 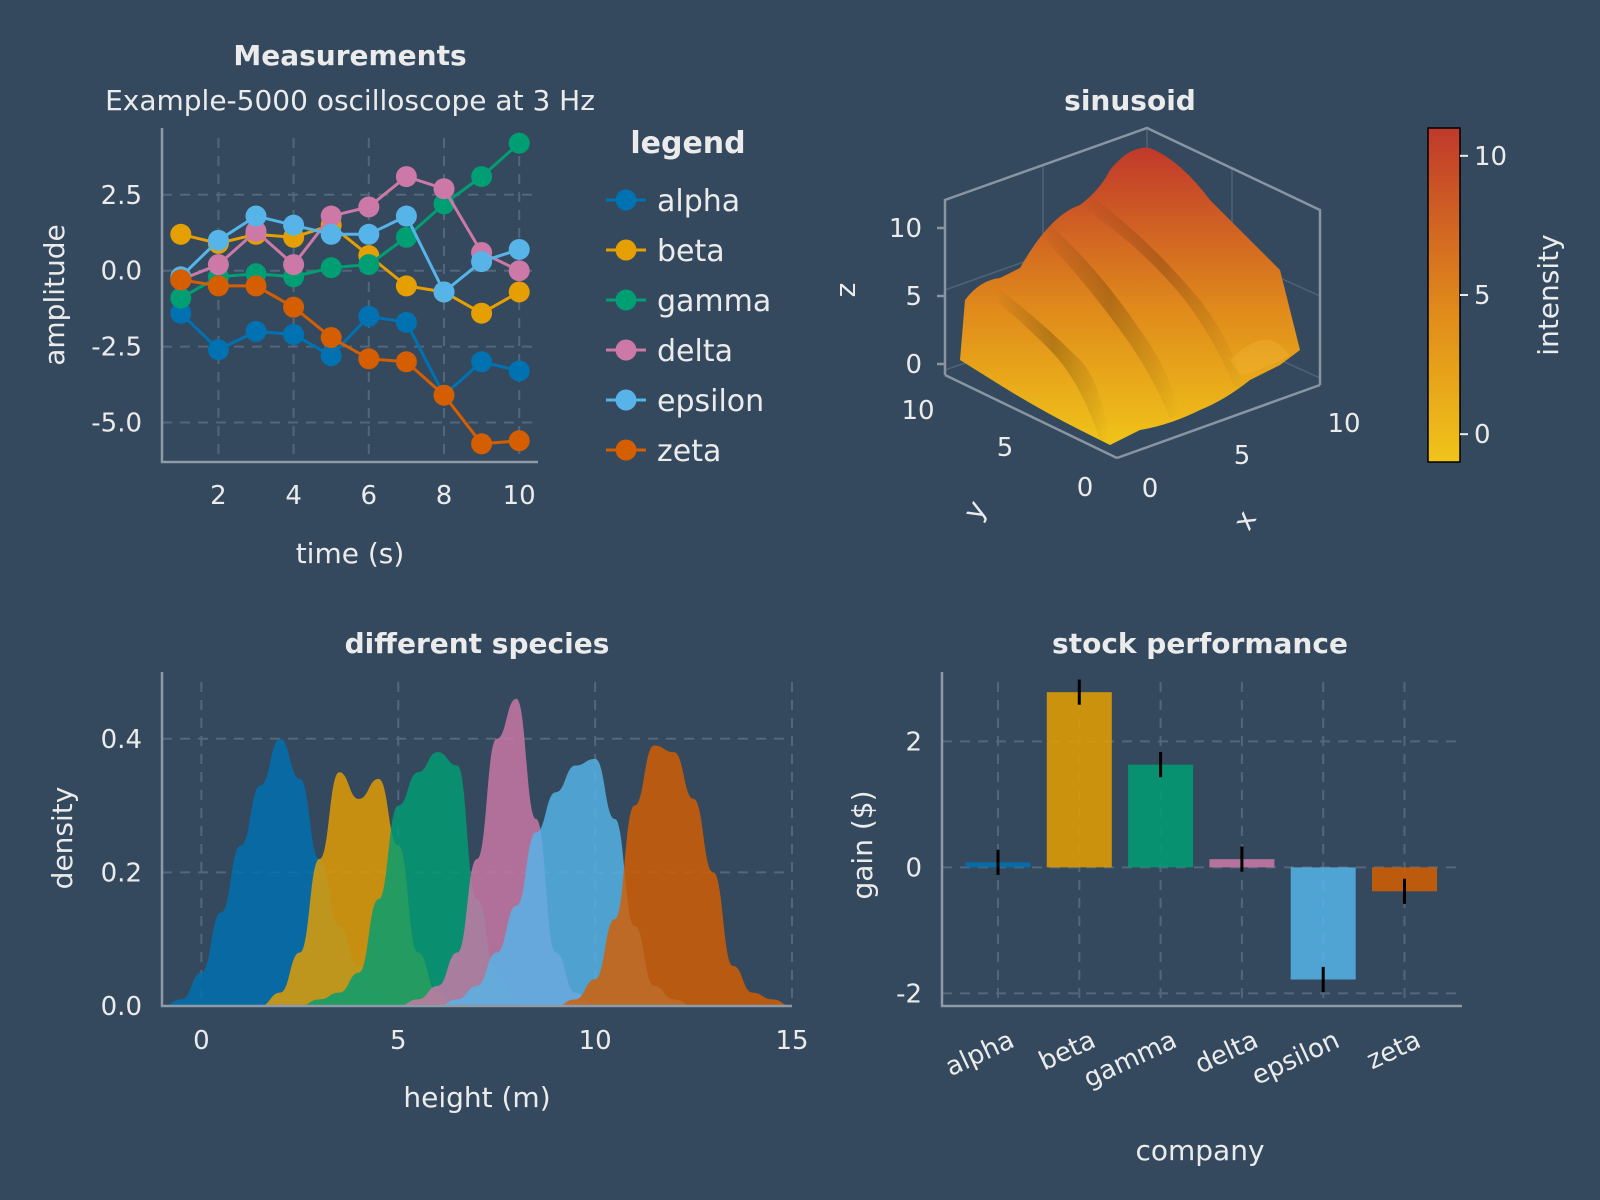 I want to click on y-tick-label: -2, so click(x=909, y=994).